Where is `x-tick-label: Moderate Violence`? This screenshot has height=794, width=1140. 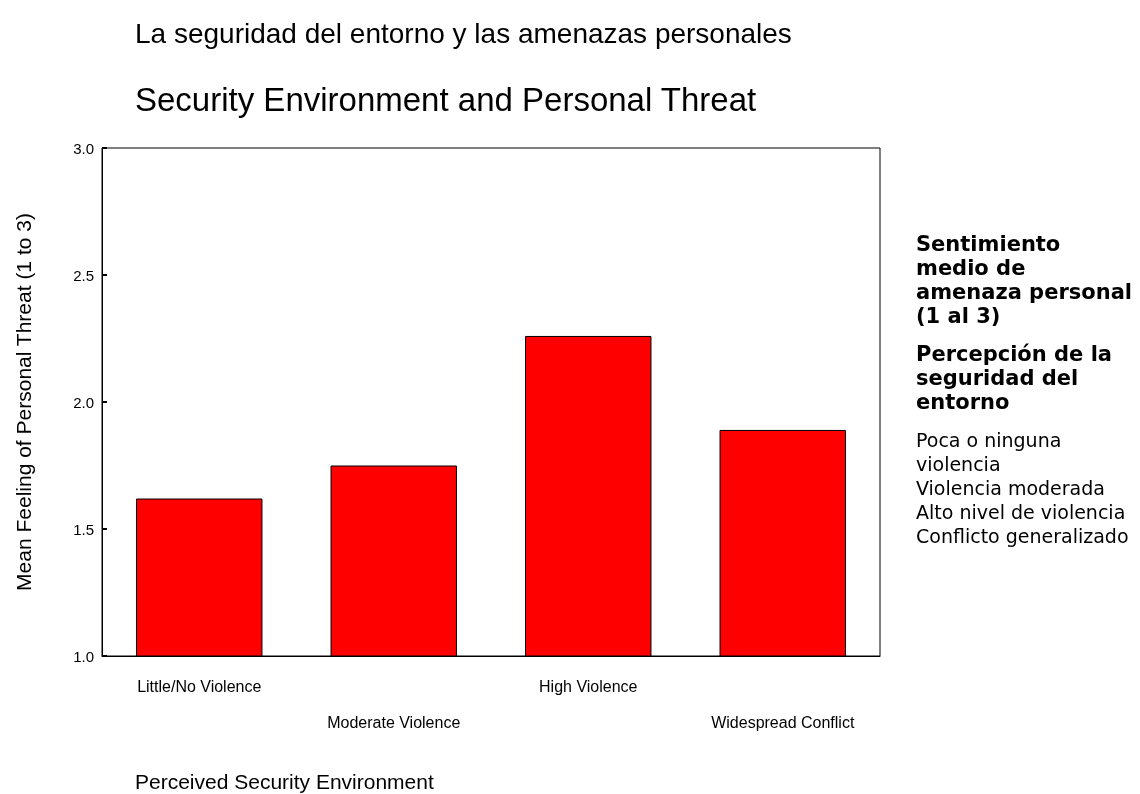 x-tick-label: Moderate Violence is located at coordinates (394, 722).